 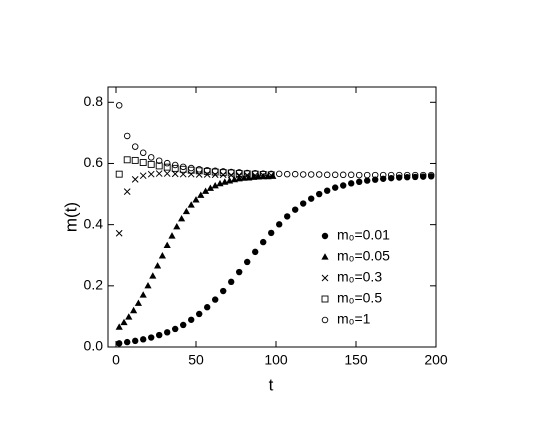 I want to click on x-tick-label: 150, so click(x=356, y=360).